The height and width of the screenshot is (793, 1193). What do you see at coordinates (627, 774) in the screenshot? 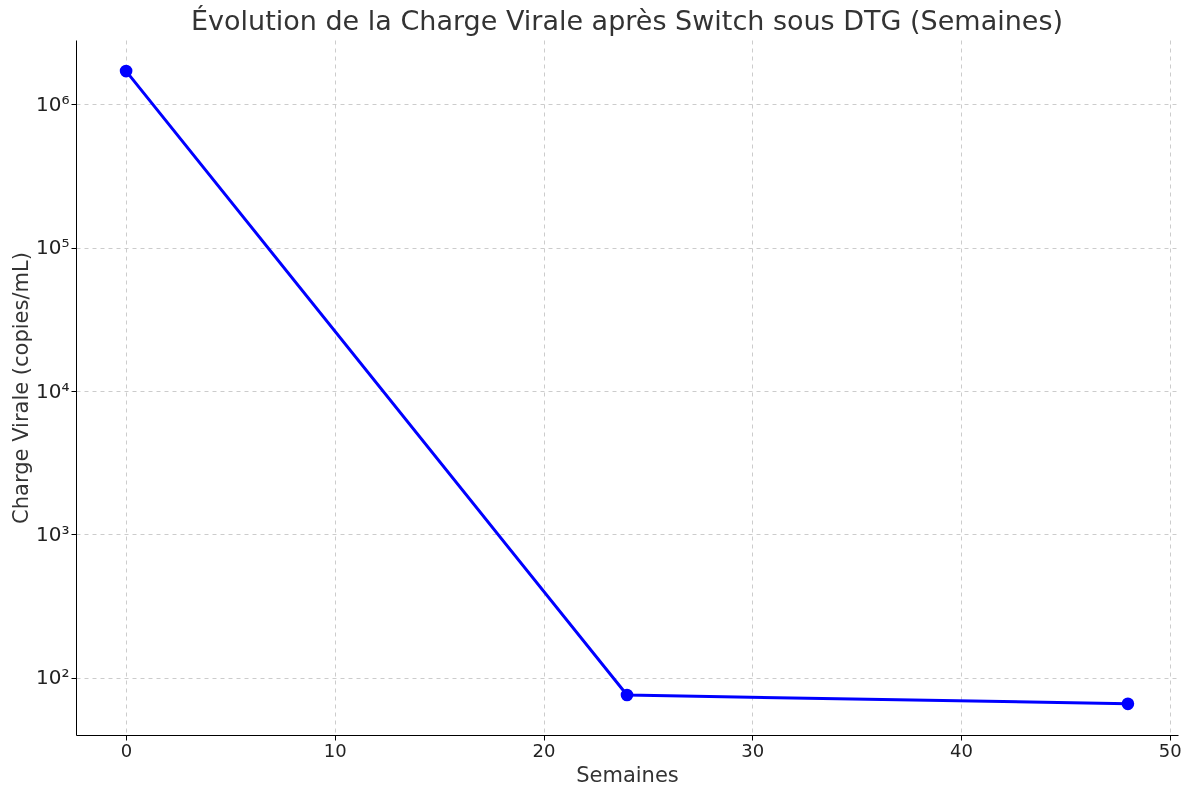
I see `x-axis-title: Semaines` at bounding box center [627, 774].